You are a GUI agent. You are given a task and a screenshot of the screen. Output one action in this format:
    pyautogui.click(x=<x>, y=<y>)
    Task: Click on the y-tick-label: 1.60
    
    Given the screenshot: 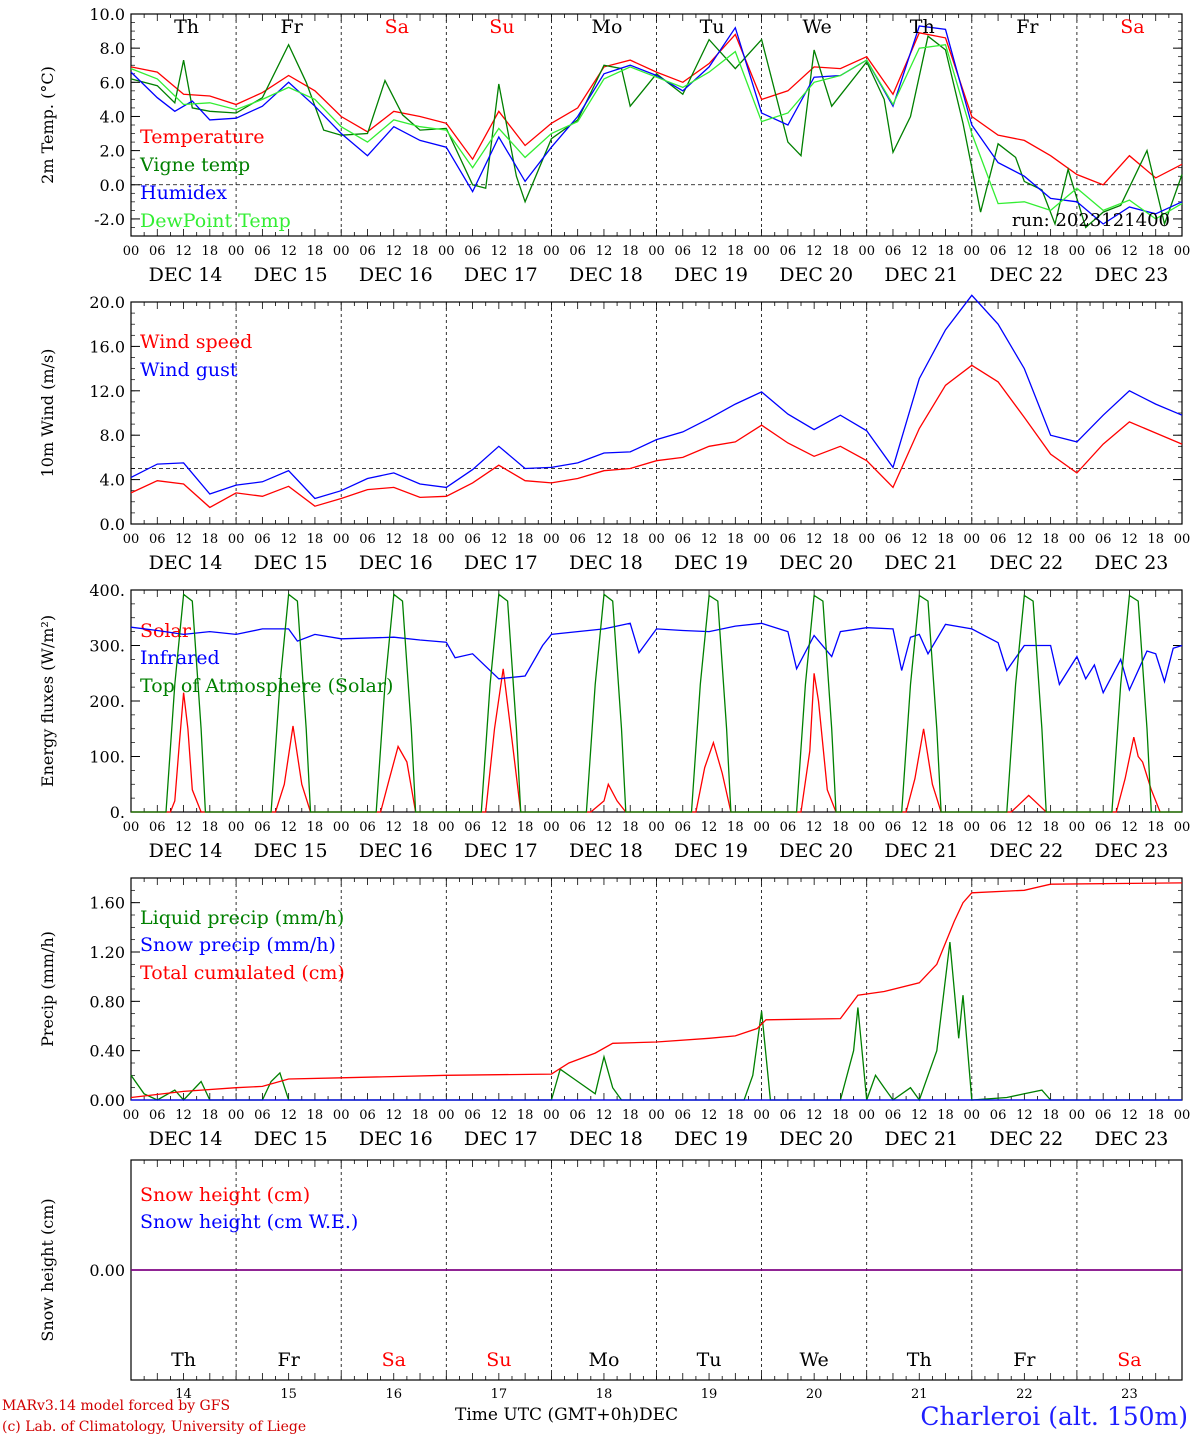 What is the action you would take?
    pyautogui.click(x=107, y=903)
    